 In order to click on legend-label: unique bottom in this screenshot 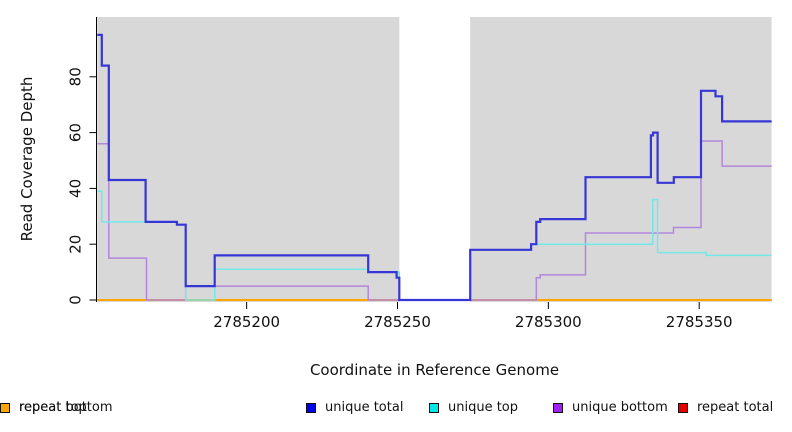, I will do `click(620, 407)`.